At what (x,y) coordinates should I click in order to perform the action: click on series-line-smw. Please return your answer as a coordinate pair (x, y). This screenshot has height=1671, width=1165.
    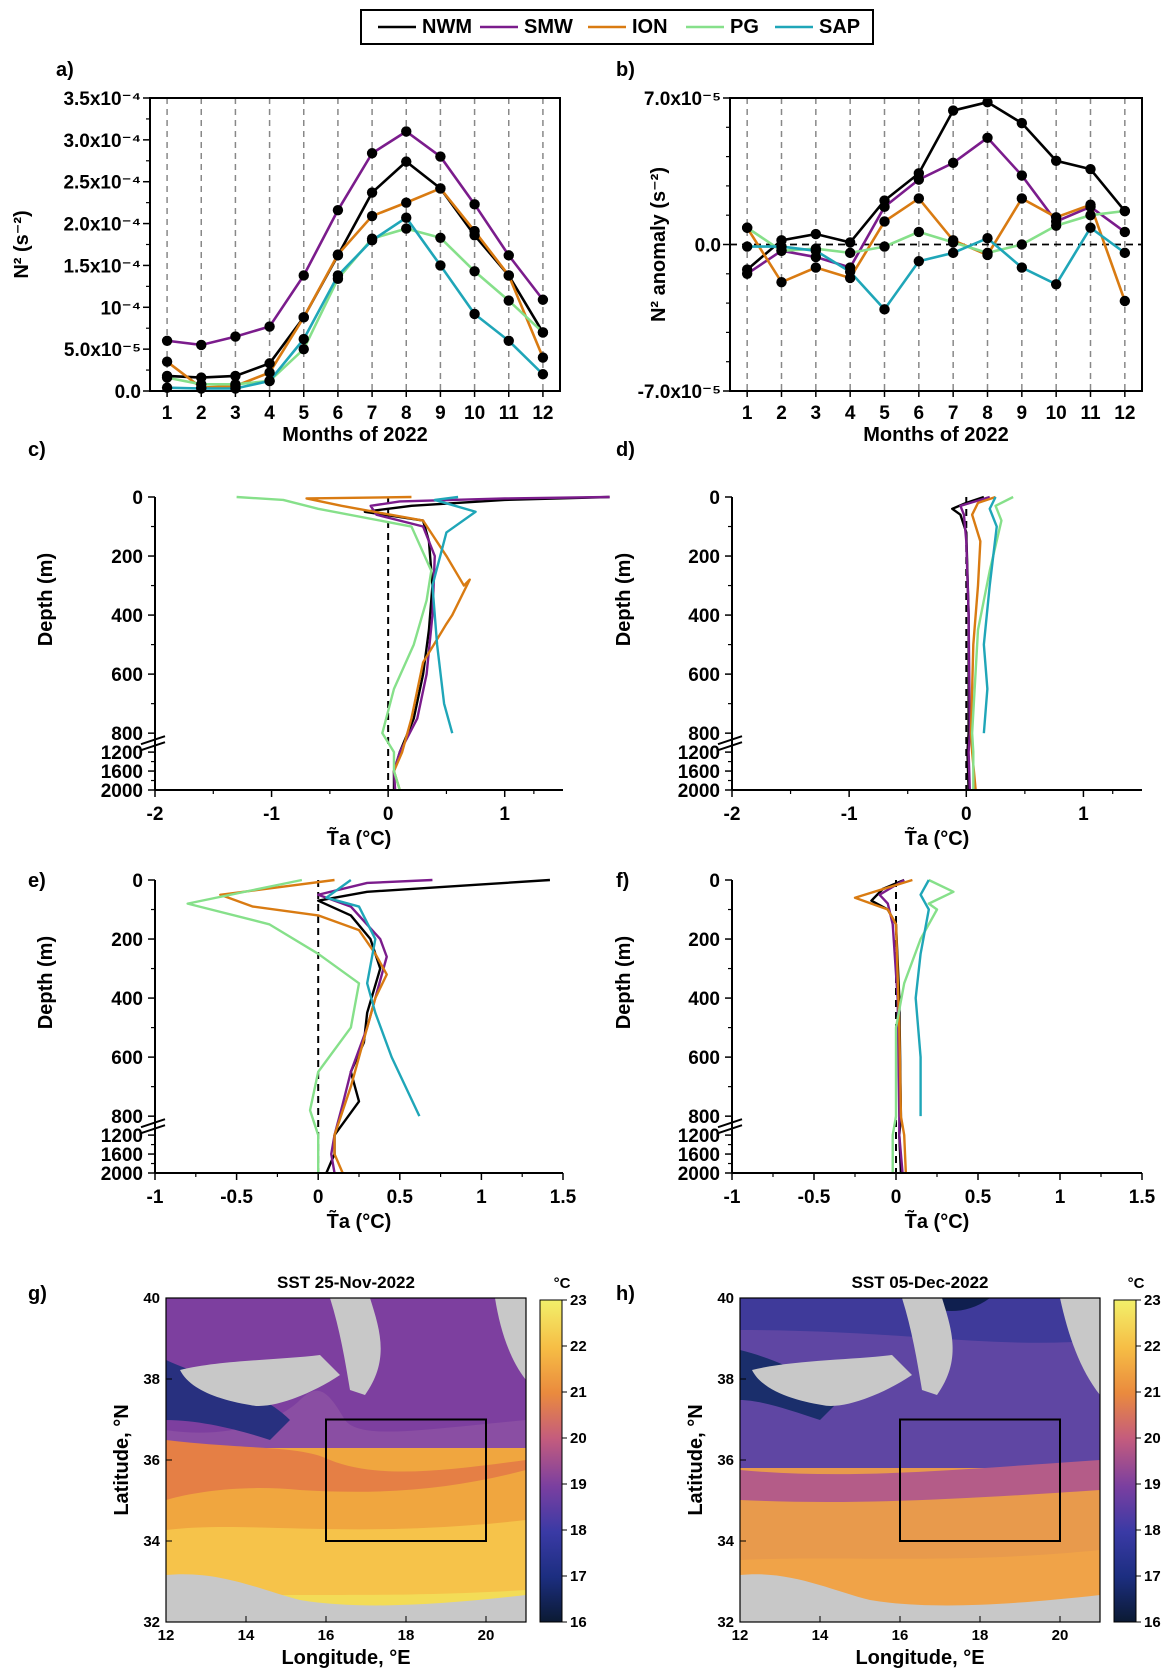
    Looking at the image, I should click on (936, 205).